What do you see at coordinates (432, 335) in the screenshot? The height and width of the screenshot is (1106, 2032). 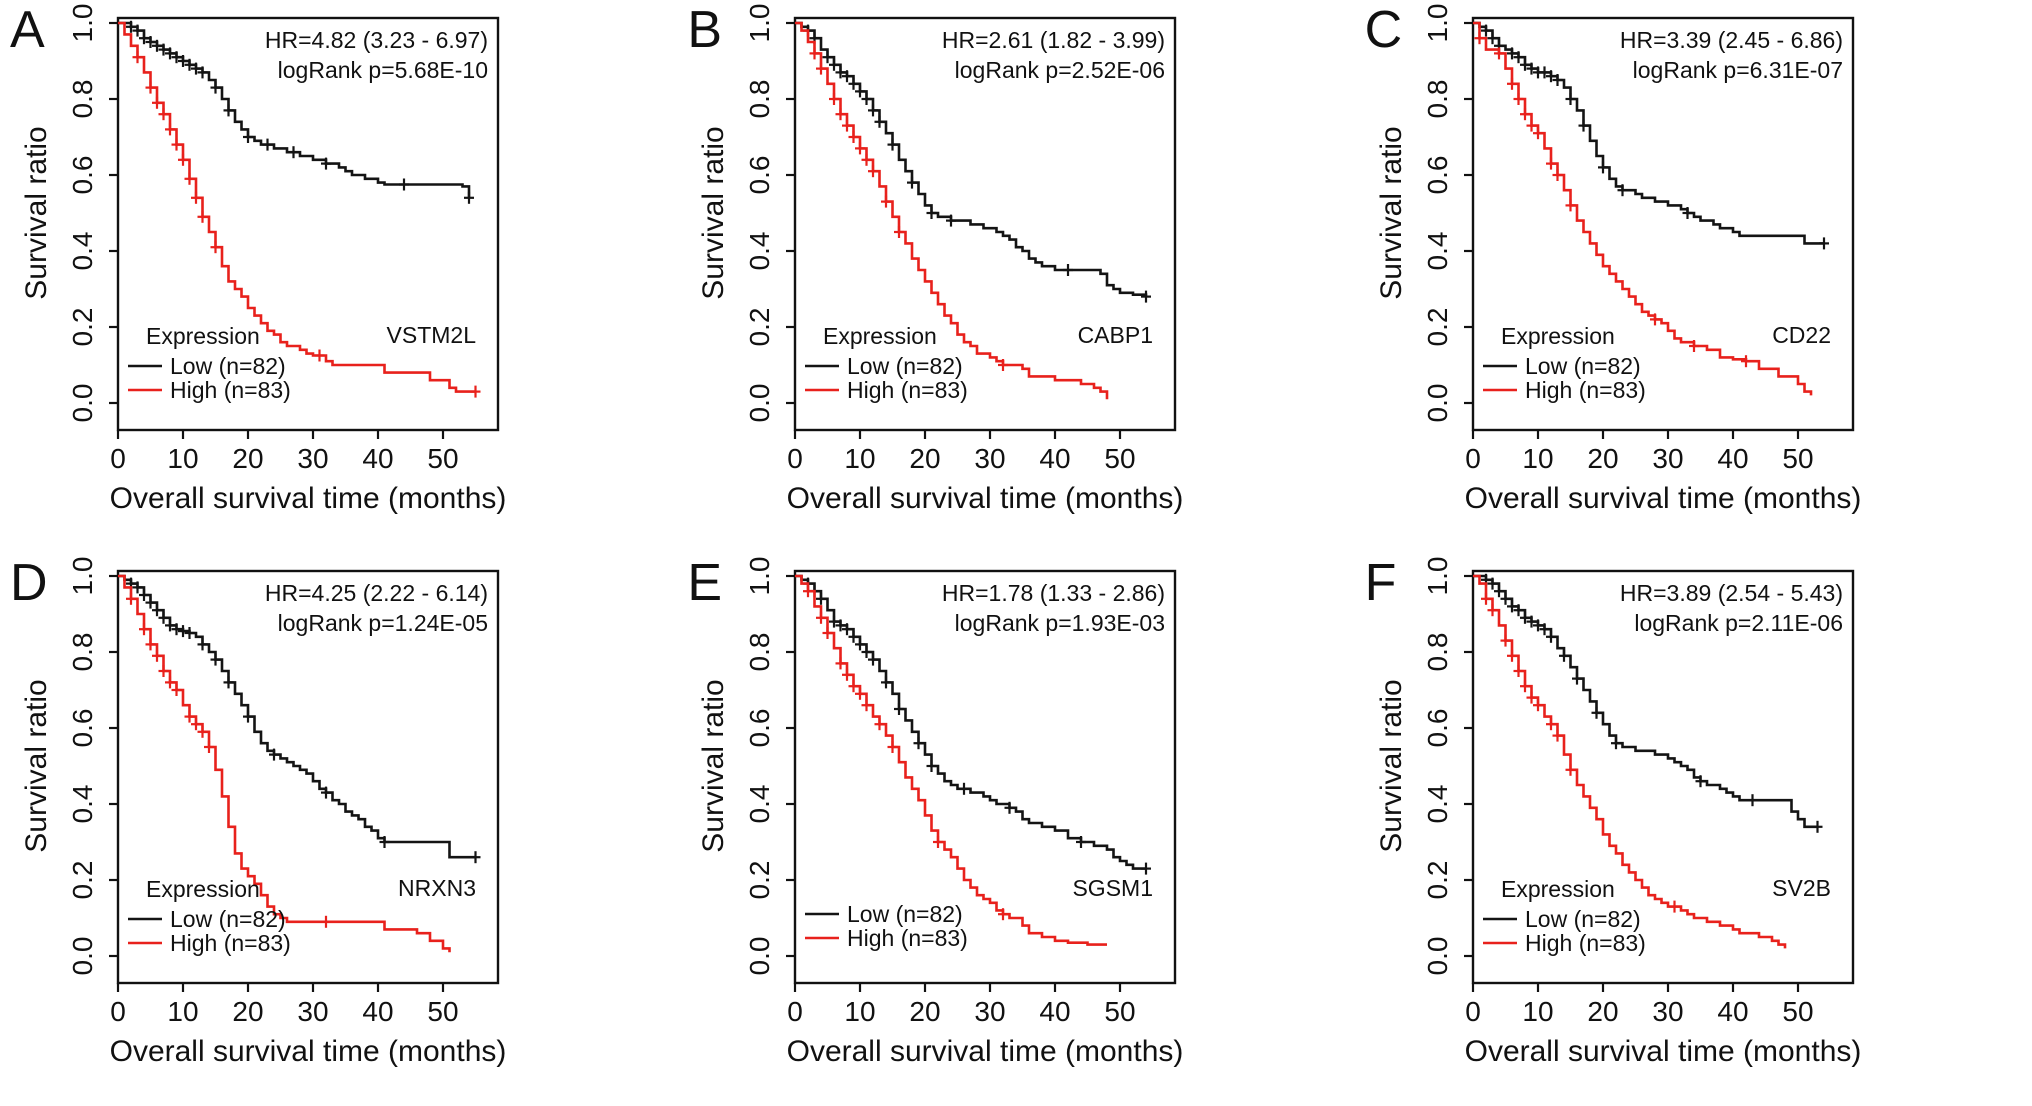 I see `gene-label: VSTM2L` at bounding box center [432, 335].